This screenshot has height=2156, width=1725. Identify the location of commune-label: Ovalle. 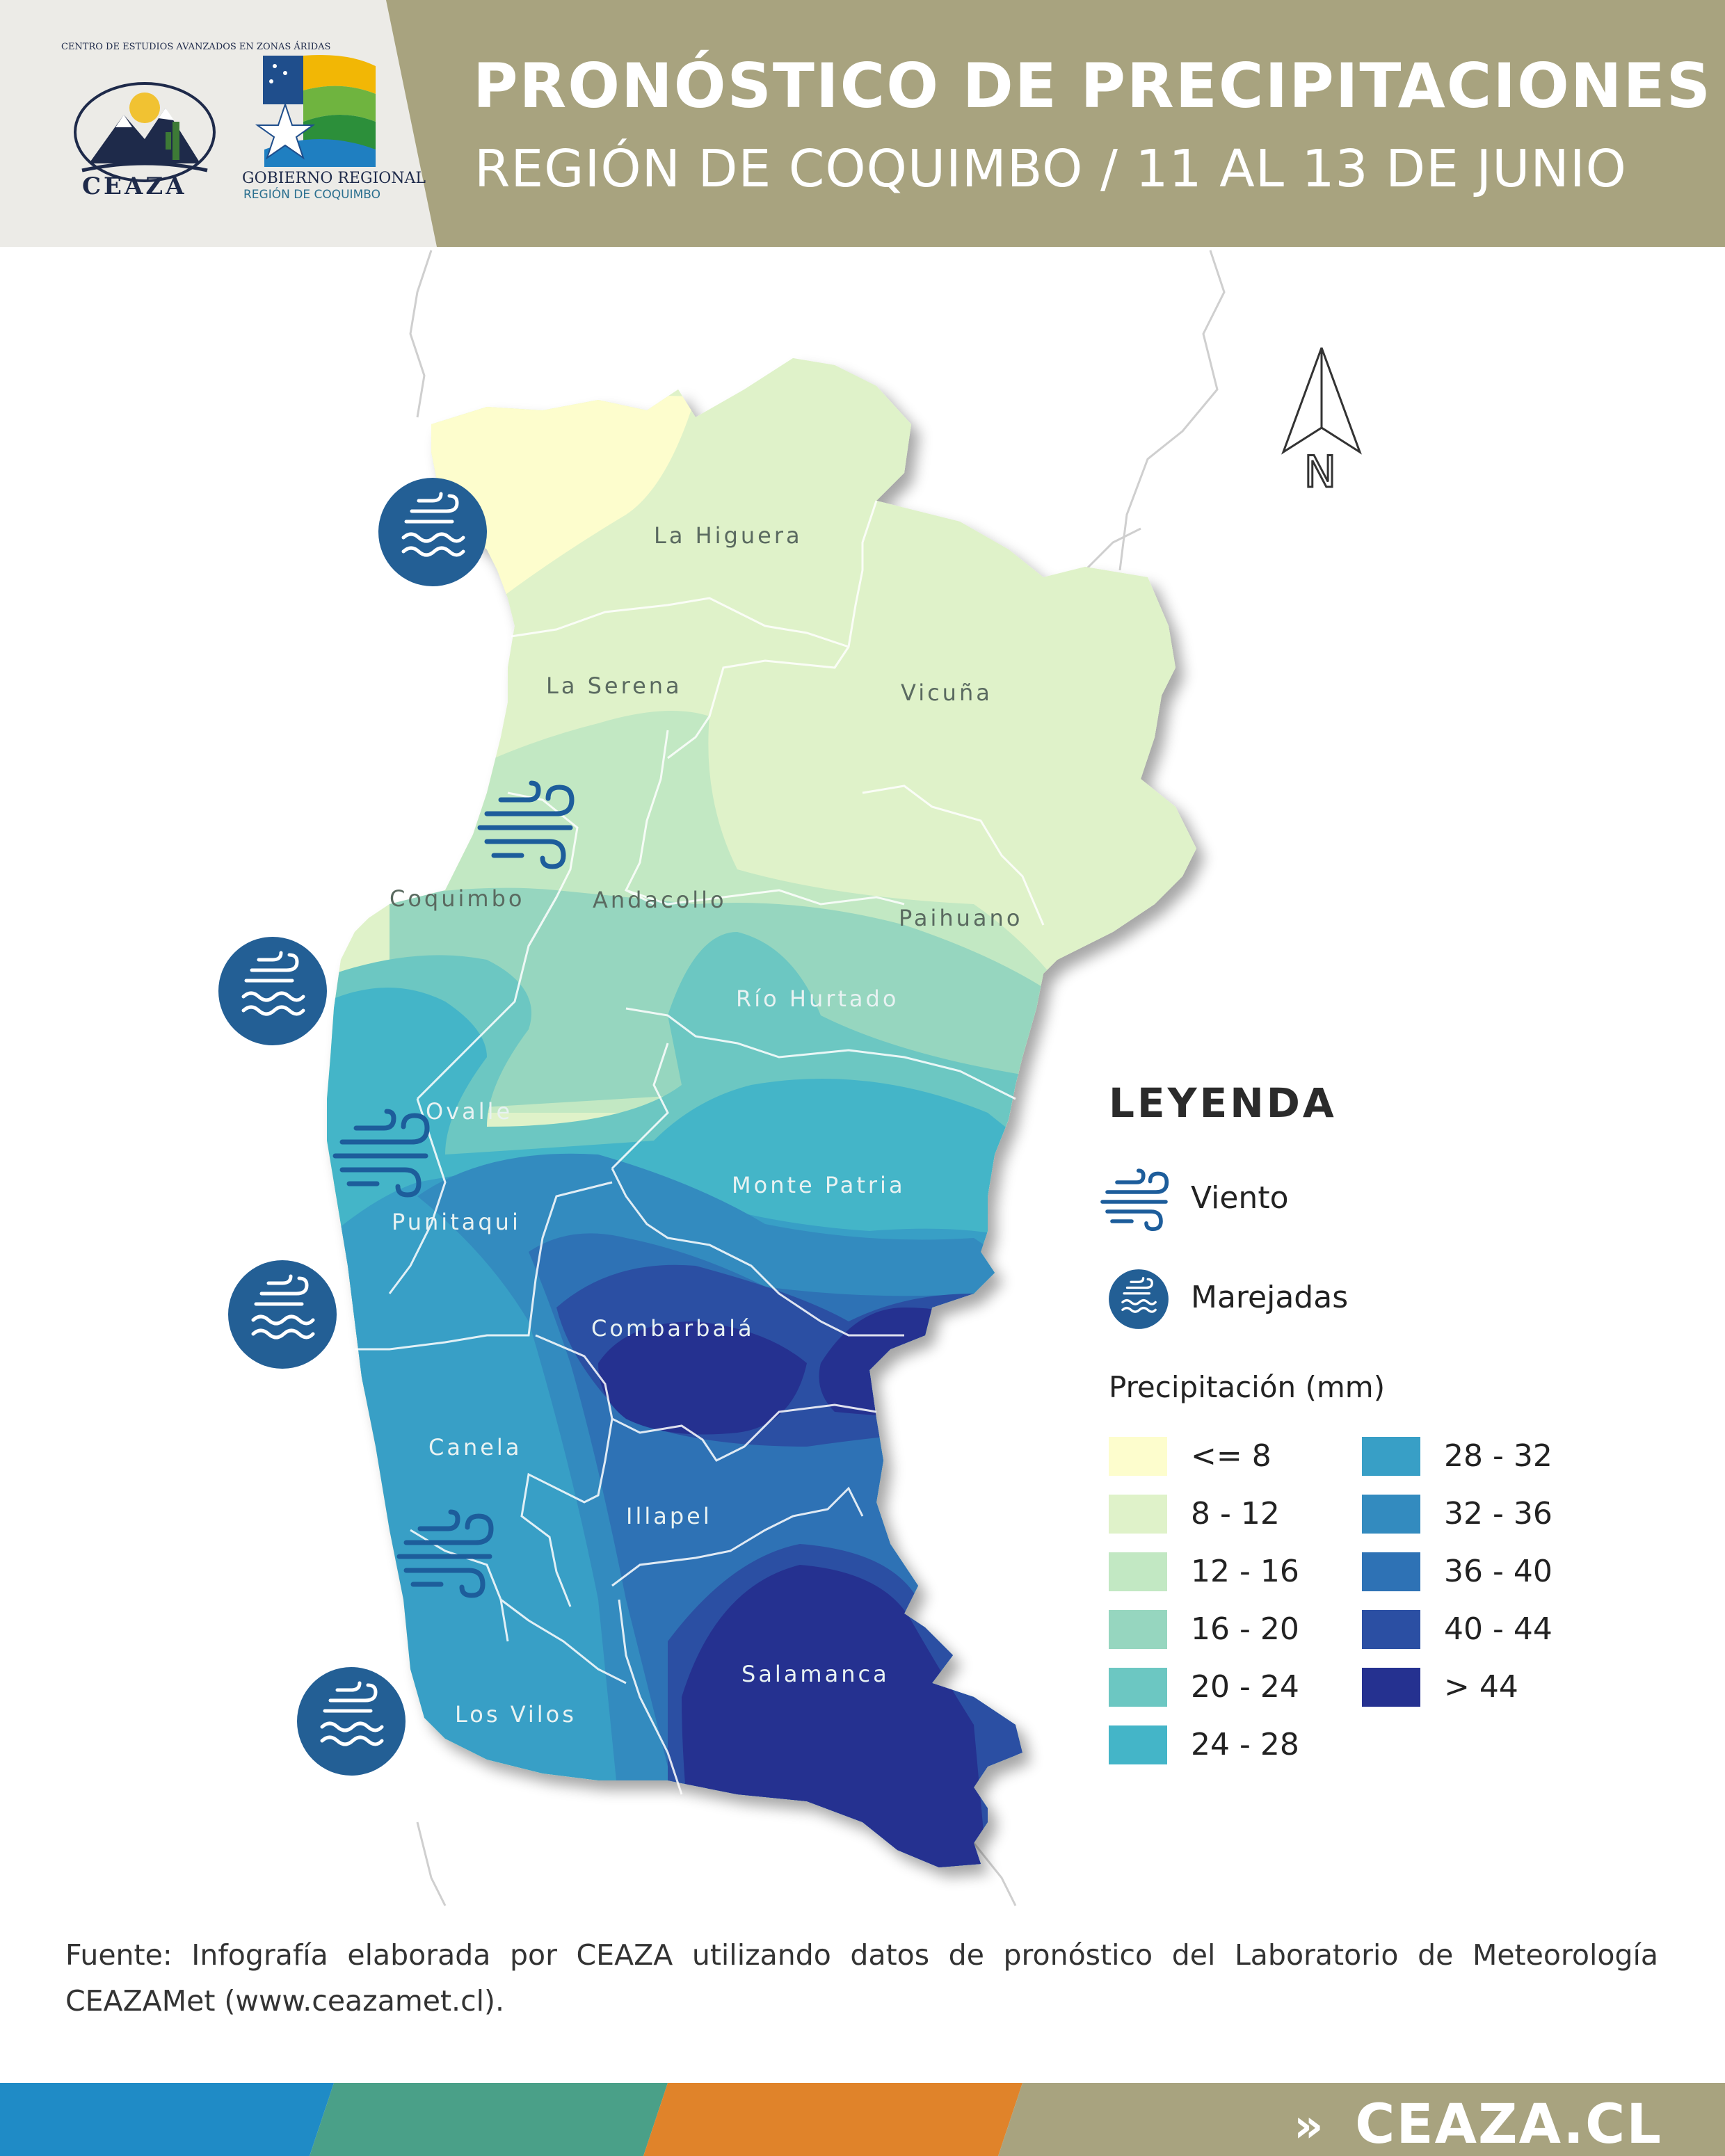
(469, 1111).